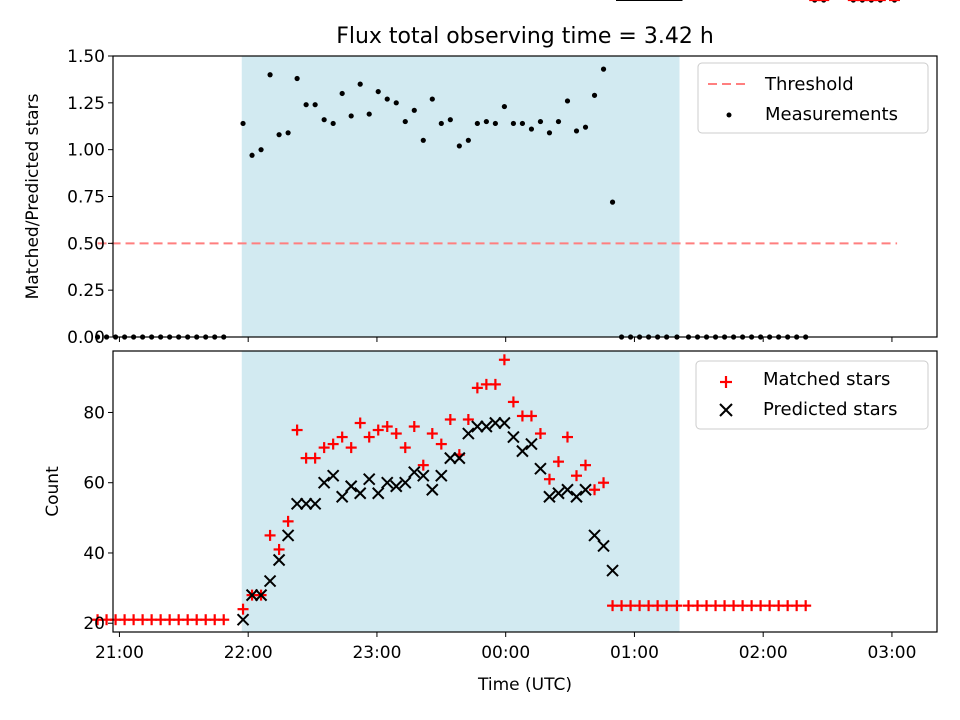 The image size is (960, 720). Describe the element at coordinates (813, 98) in the screenshot. I see `top-legend-box` at that location.